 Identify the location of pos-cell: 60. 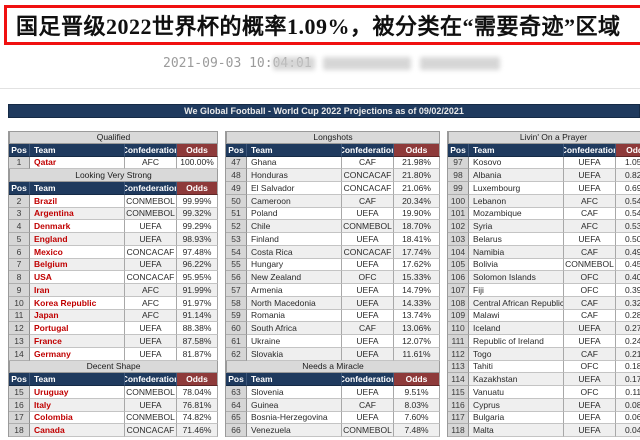
(236, 328).